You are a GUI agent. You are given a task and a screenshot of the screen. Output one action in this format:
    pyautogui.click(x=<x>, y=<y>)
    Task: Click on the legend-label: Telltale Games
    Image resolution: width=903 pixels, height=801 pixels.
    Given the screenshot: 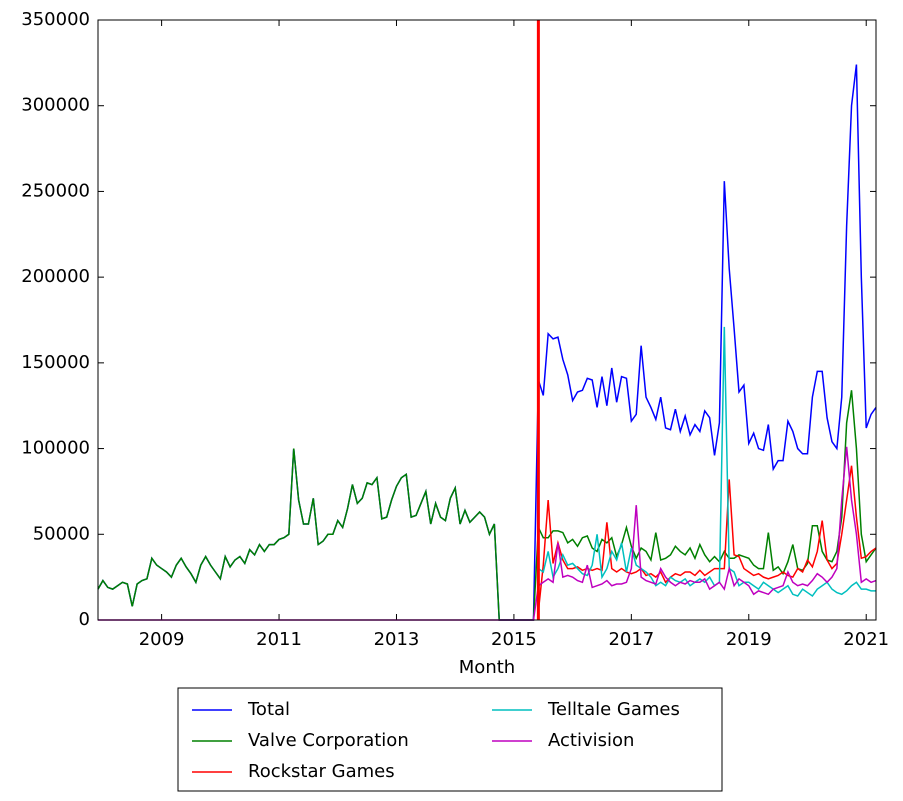 What is the action you would take?
    pyautogui.click(x=613, y=709)
    